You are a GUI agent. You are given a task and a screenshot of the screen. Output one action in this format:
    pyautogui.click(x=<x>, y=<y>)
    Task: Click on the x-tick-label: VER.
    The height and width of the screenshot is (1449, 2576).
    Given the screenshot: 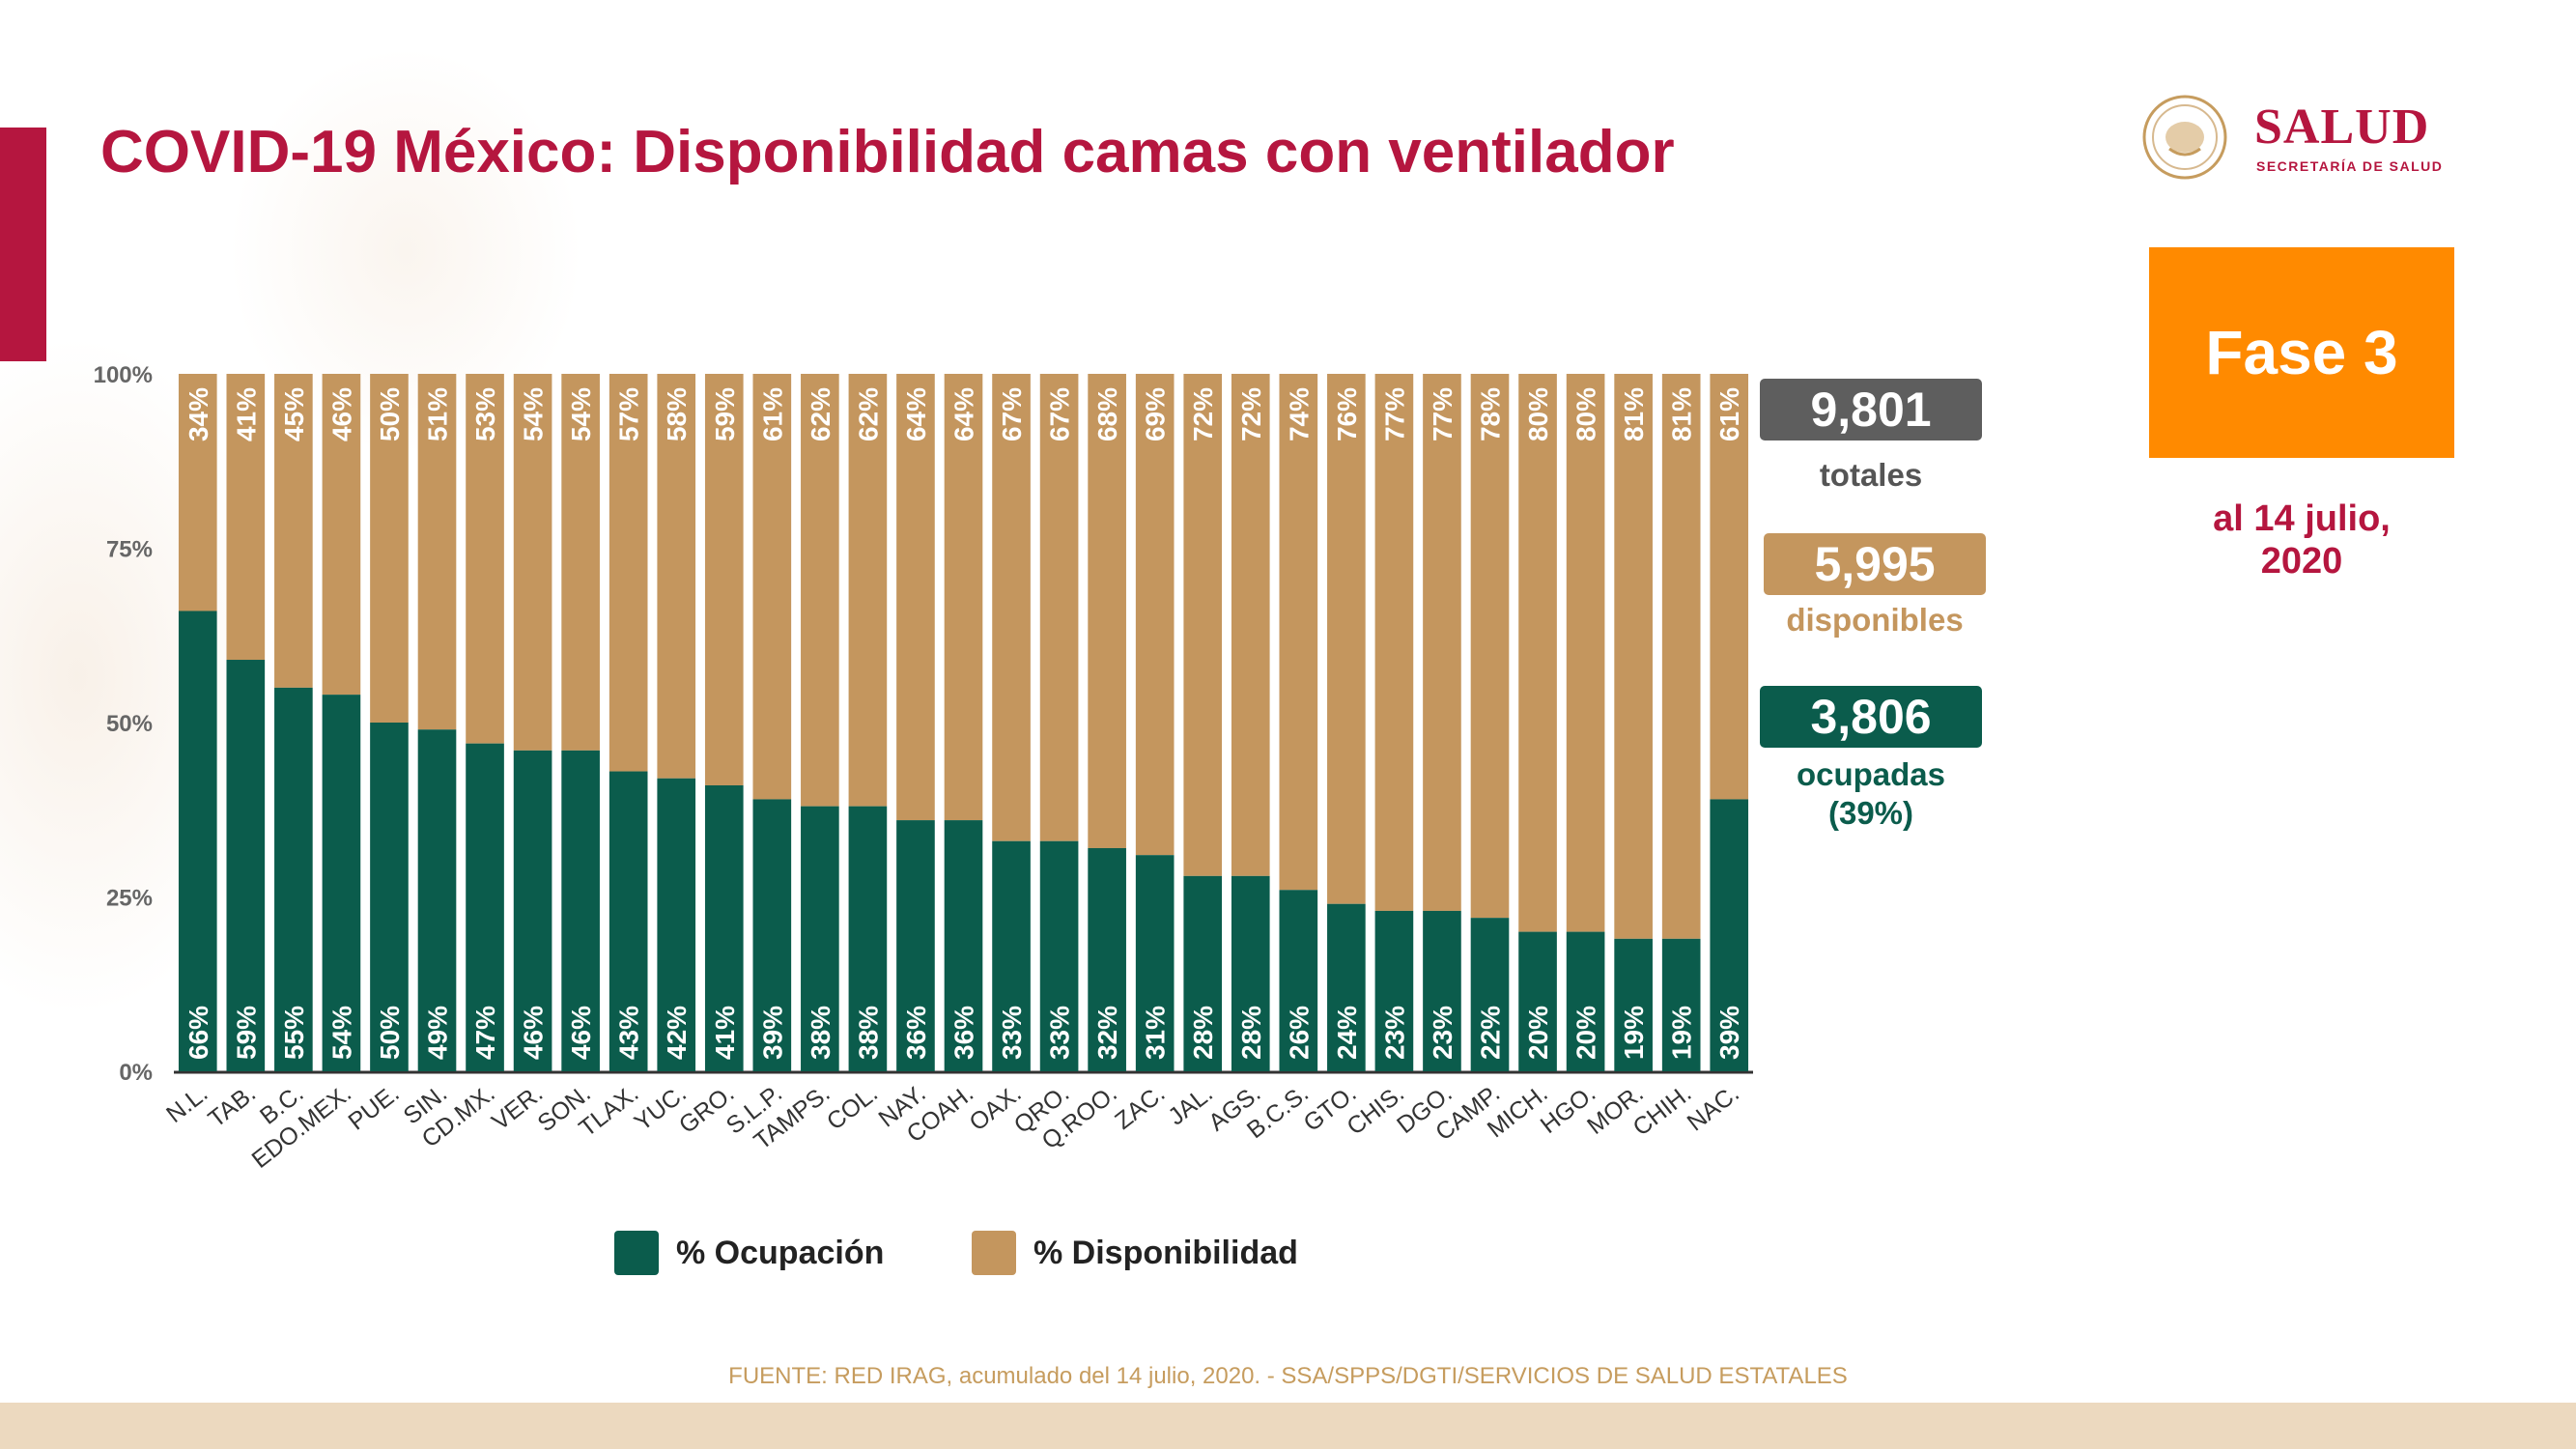 What is the action you would take?
    pyautogui.click(x=517, y=1108)
    